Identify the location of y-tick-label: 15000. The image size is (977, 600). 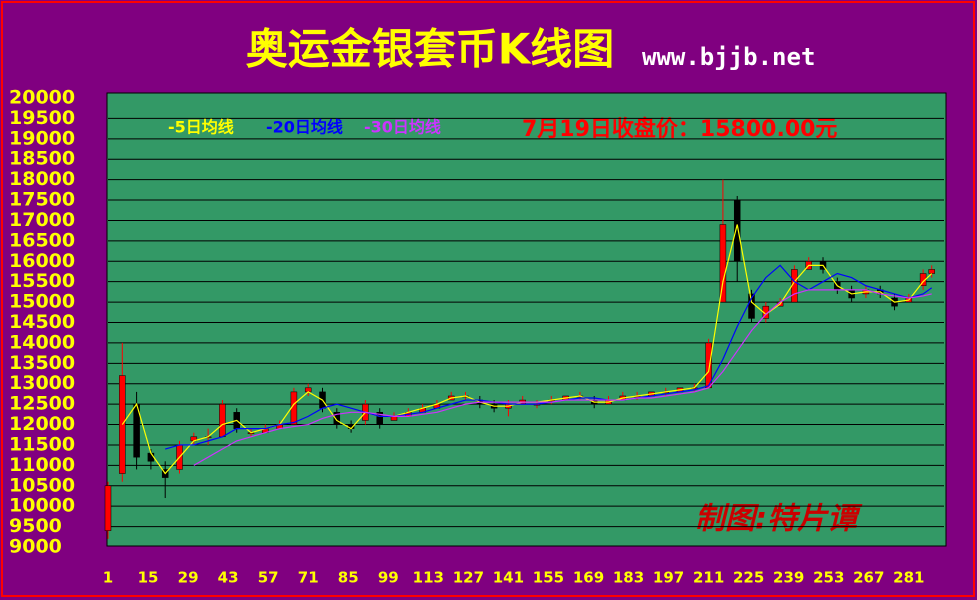
(42, 302).